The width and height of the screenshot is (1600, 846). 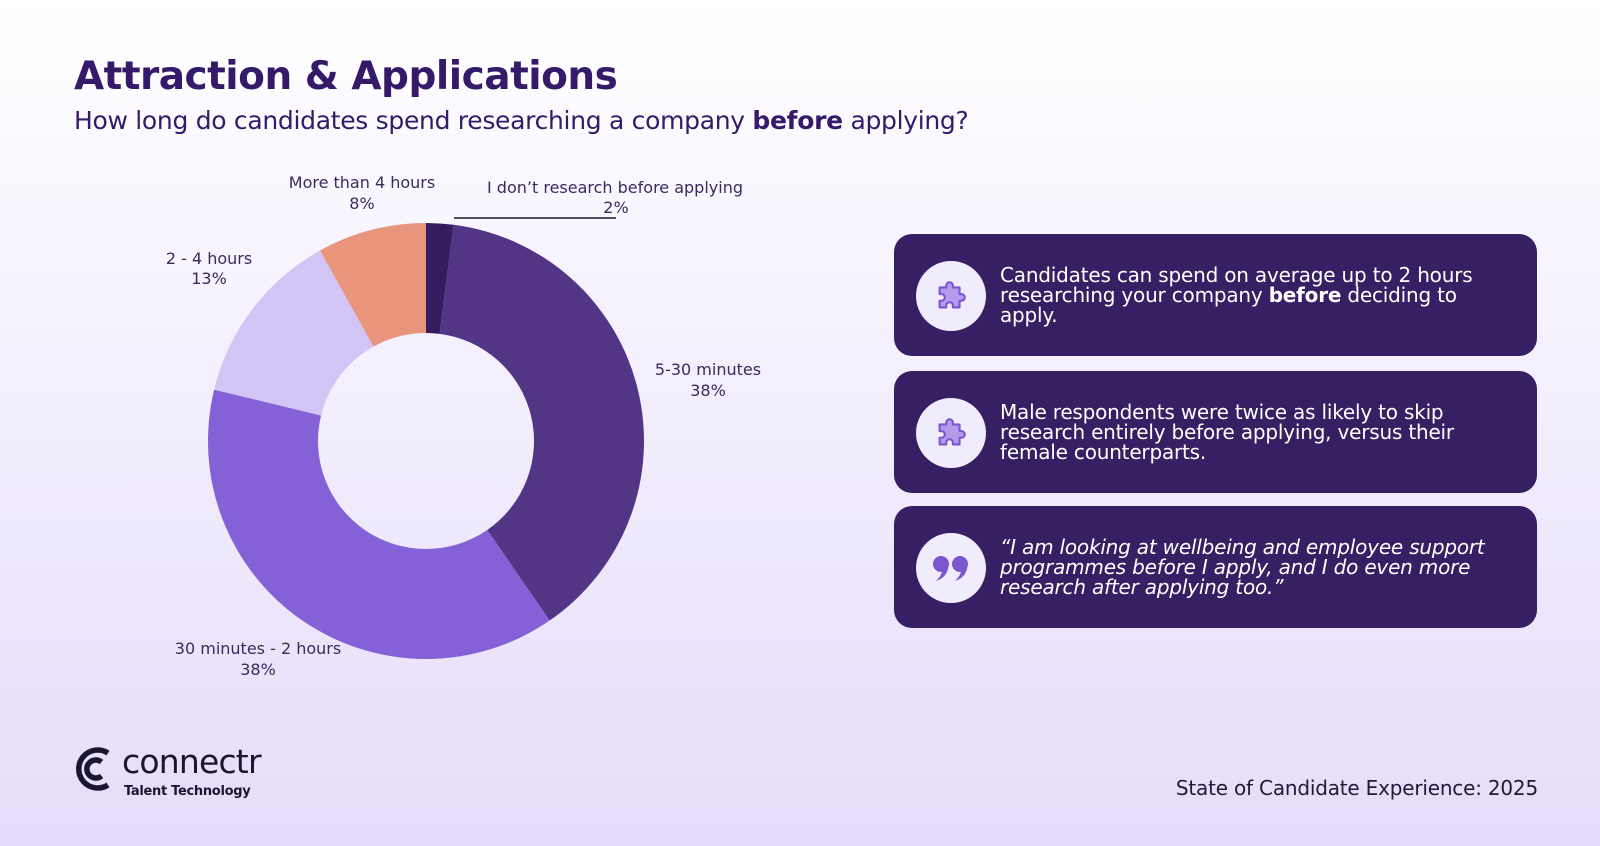 What do you see at coordinates (361, 203) in the screenshot?
I see `slice-value-more-than-4h: 8%` at bounding box center [361, 203].